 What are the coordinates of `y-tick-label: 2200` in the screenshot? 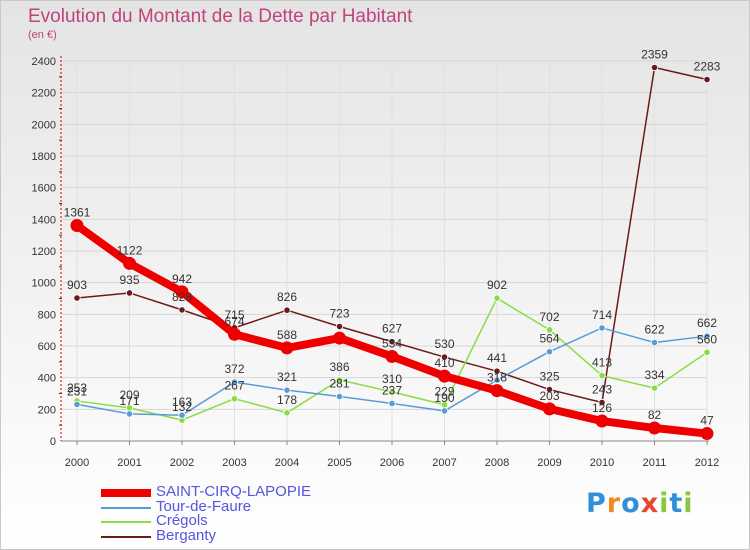 It's located at (44, 94).